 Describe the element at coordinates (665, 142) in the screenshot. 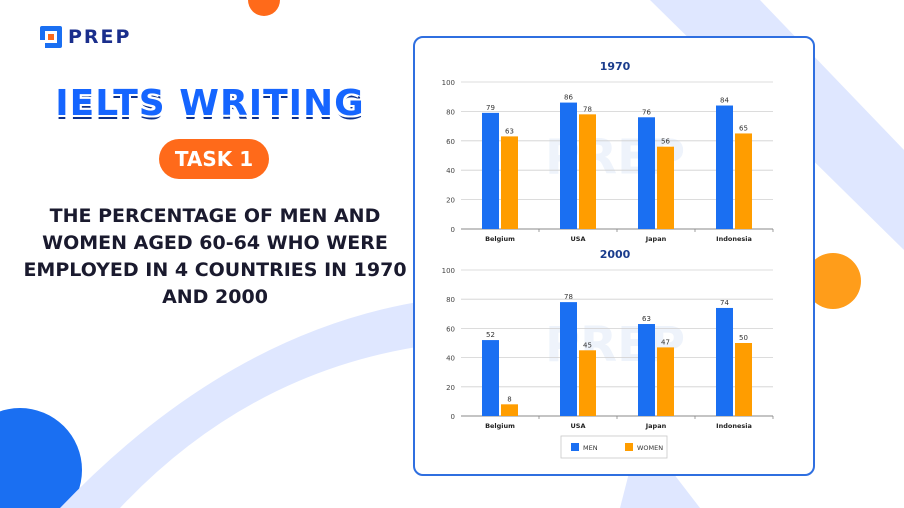

I see `bar-value-label: 56` at that location.